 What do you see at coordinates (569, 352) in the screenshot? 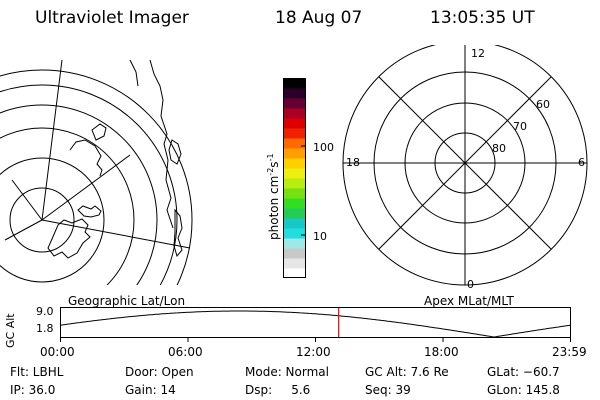
I see `timeline-tick-2359: 23:59` at bounding box center [569, 352].